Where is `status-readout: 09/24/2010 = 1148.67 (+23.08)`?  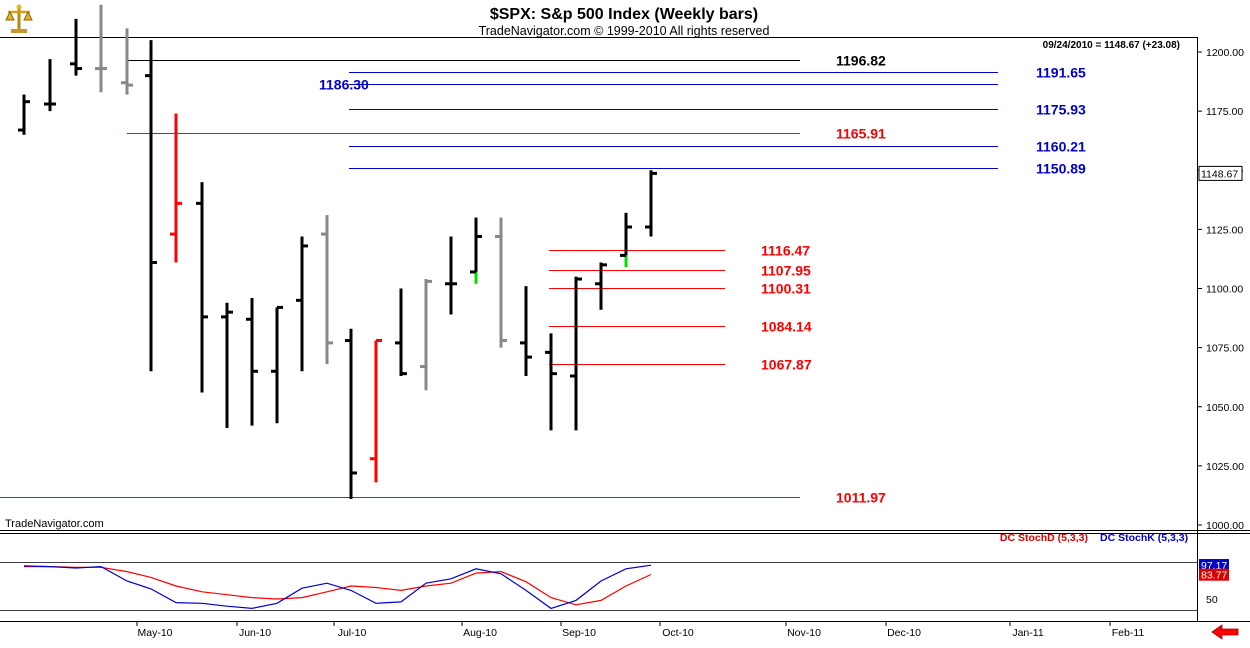
status-readout: 09/24/2010 = 1148.67 (+23.08) is located at coordinates (1111, 45).